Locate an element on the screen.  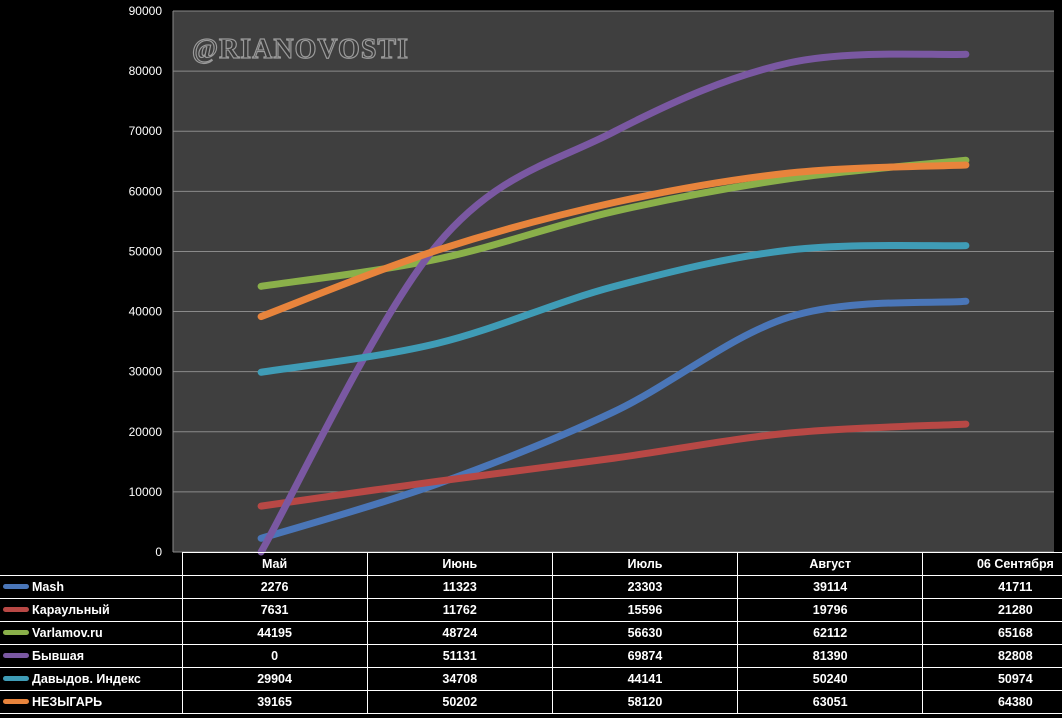
series-label-cell: Varlamov.ru is located at coordinates (91, 633).